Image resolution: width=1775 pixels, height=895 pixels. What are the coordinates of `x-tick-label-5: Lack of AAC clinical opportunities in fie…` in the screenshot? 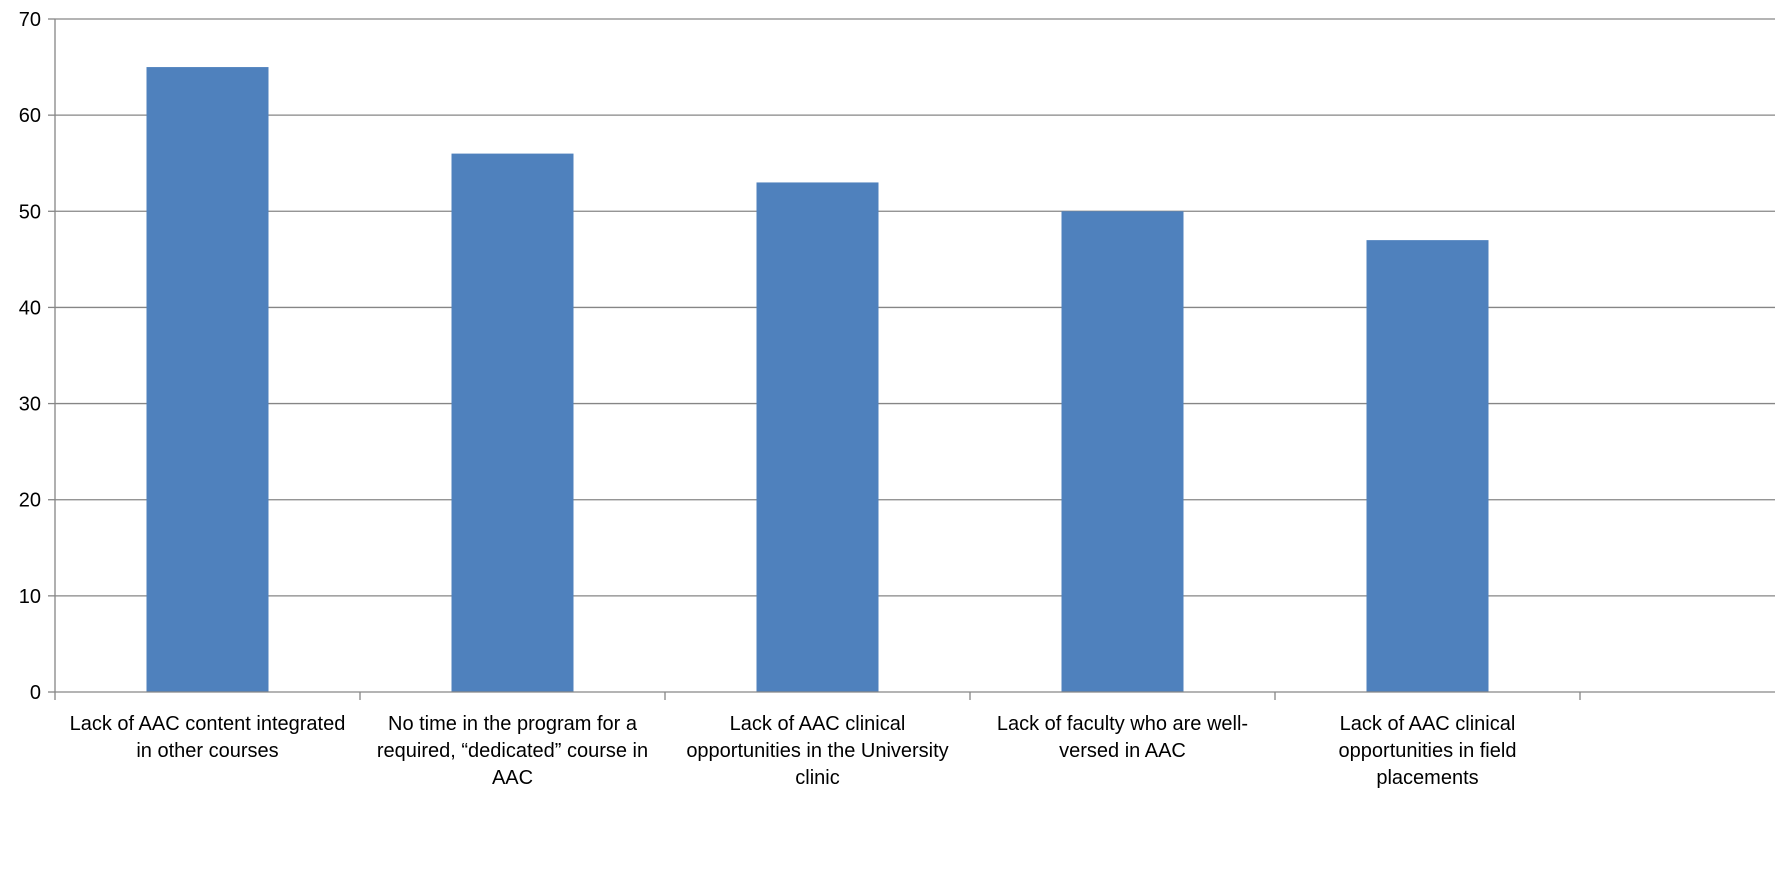 It's located at (1428, 751).